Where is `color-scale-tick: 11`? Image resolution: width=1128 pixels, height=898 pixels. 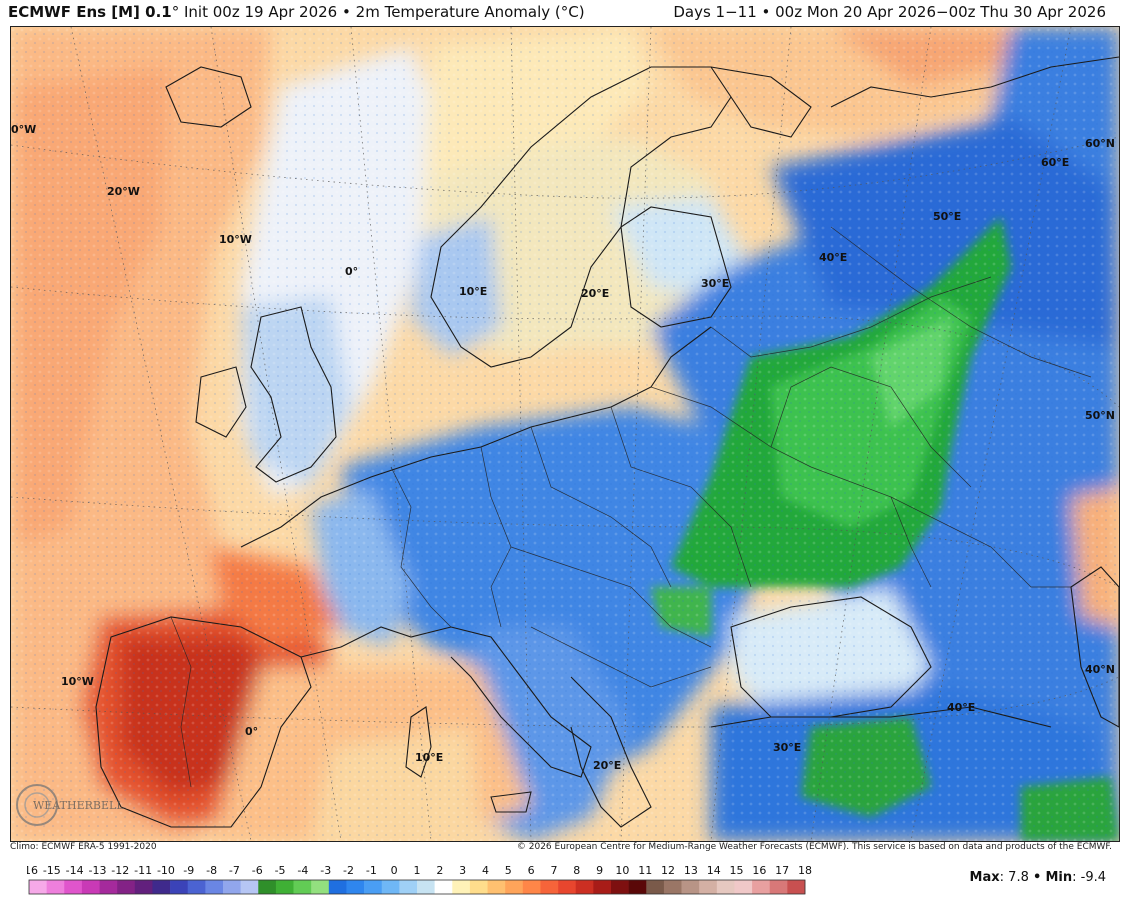
color-scale-tick: 11 is located at coordinates (645, 870).